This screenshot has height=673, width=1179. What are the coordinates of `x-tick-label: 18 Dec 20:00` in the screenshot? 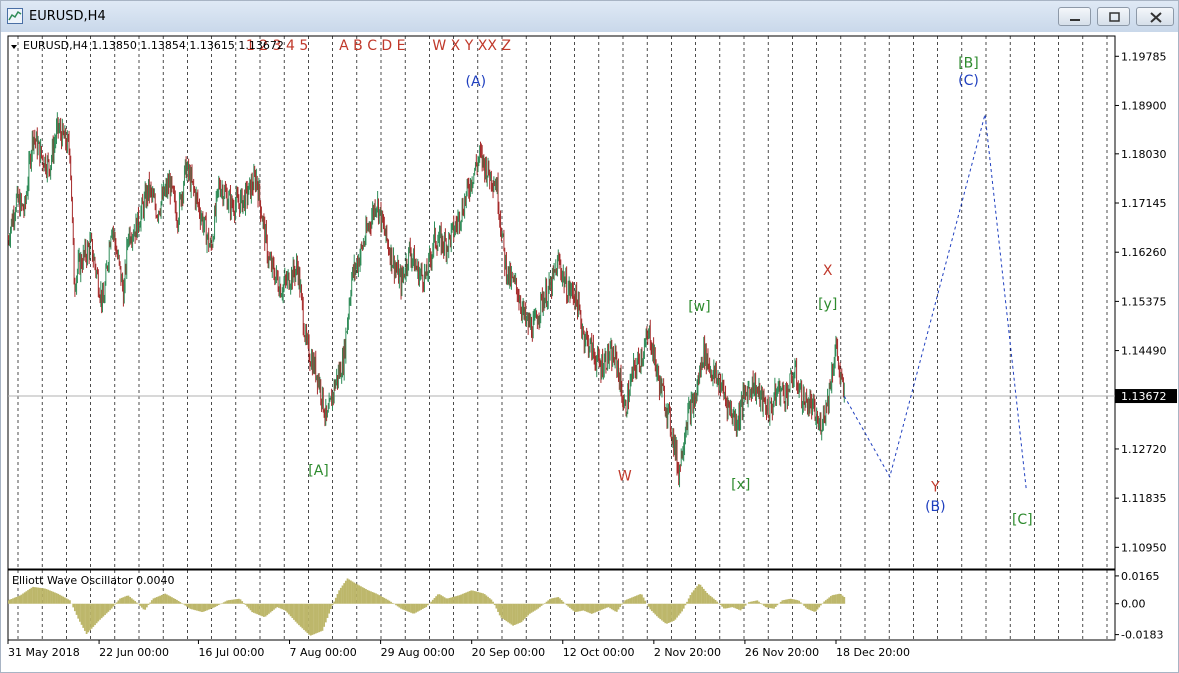 It's located at (873, 652).